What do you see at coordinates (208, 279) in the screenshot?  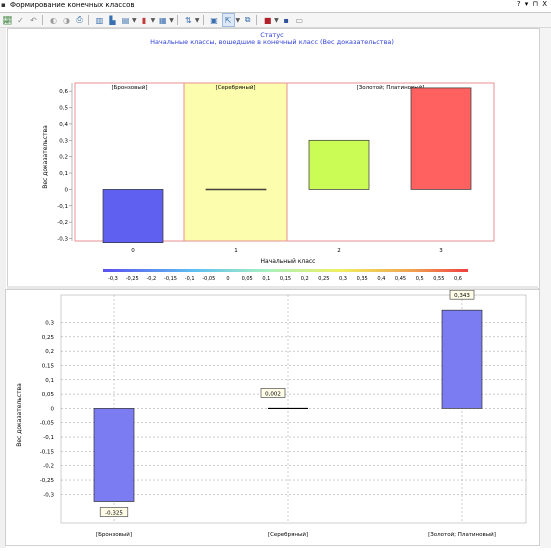 I see `legend-tick-label: -0,05` at bounding box center [208, 279].